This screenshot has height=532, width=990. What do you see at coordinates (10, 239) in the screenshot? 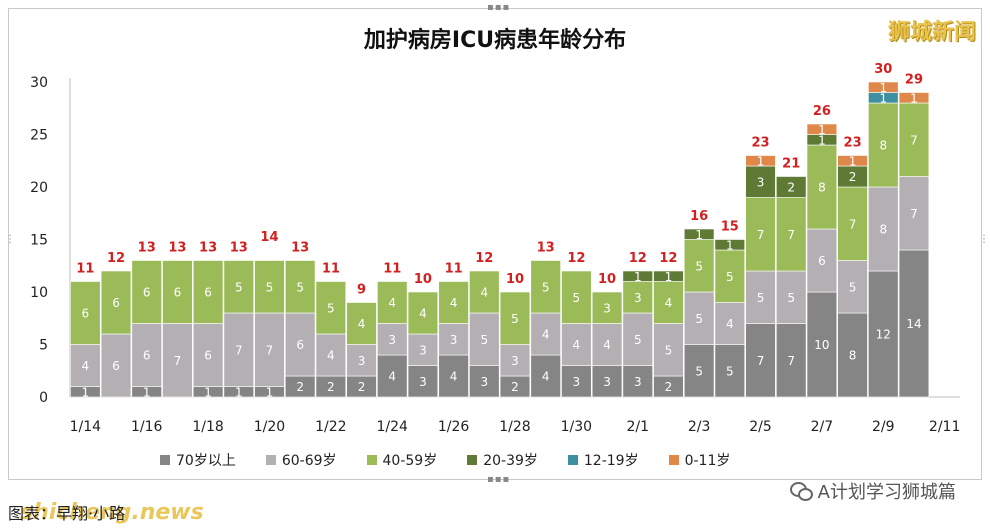
I see `resize-handle-left: ⋮` at bounding box center [10, 239].